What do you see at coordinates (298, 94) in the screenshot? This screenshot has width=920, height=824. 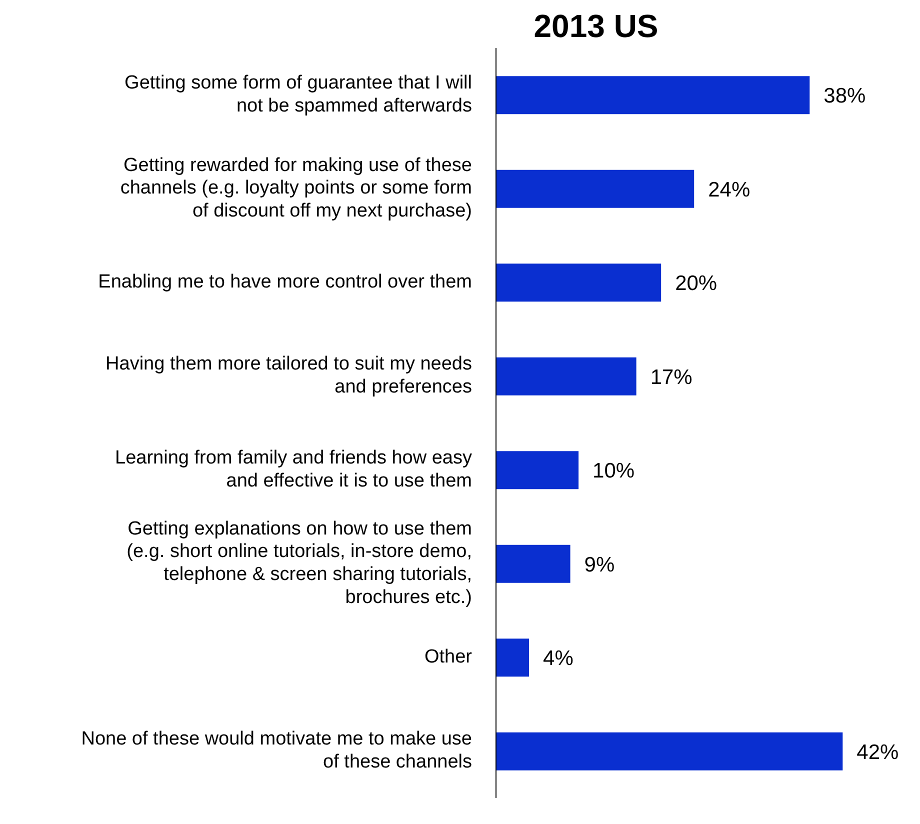 I see `y-tick-label: Getting some form of guarantee that I will not be spammed afterwards` at bounding box center [298, 94].